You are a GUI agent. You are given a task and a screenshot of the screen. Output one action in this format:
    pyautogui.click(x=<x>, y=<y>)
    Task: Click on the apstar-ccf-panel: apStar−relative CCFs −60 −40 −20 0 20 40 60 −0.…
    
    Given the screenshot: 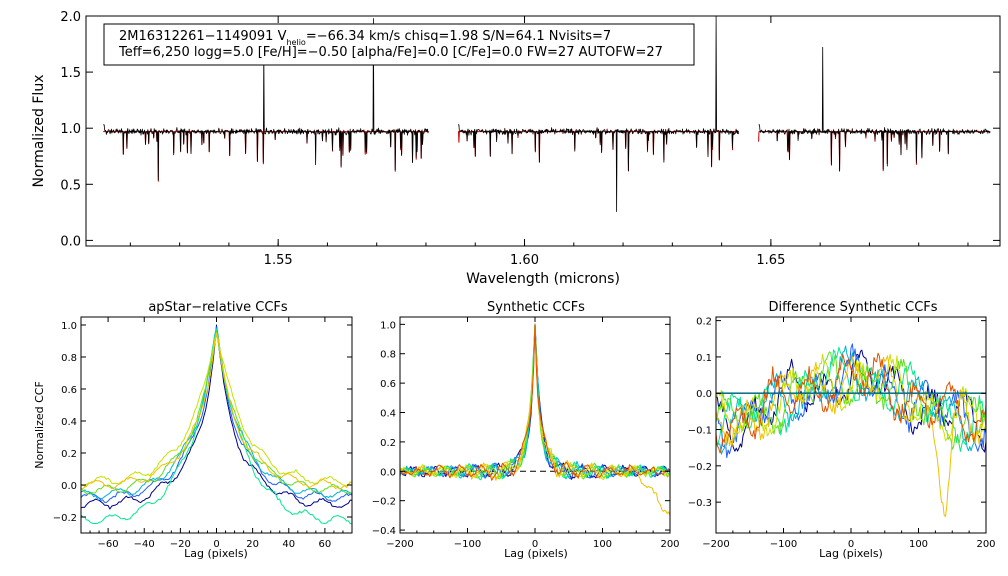 What is the action you would take?
    pyautogui.click(x=193, y=430)
    